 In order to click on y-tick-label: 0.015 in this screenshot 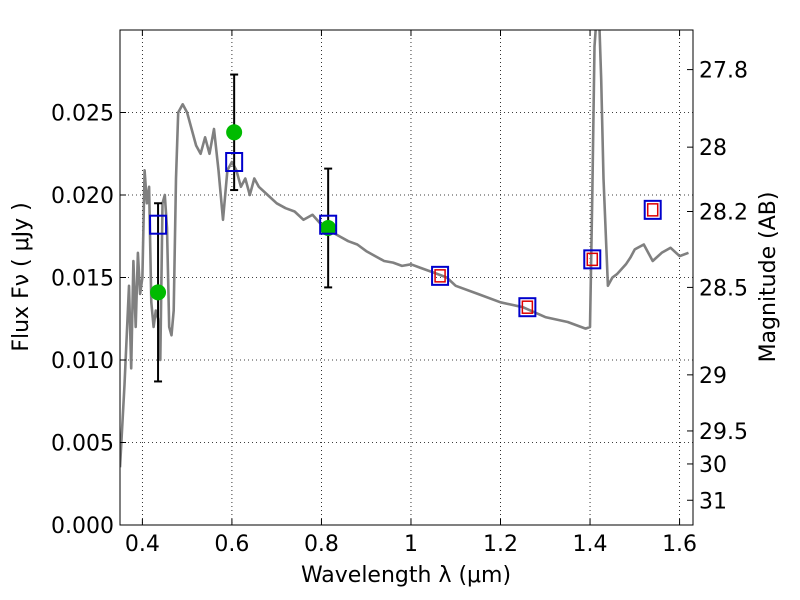, I will do `click(82, 279)`.